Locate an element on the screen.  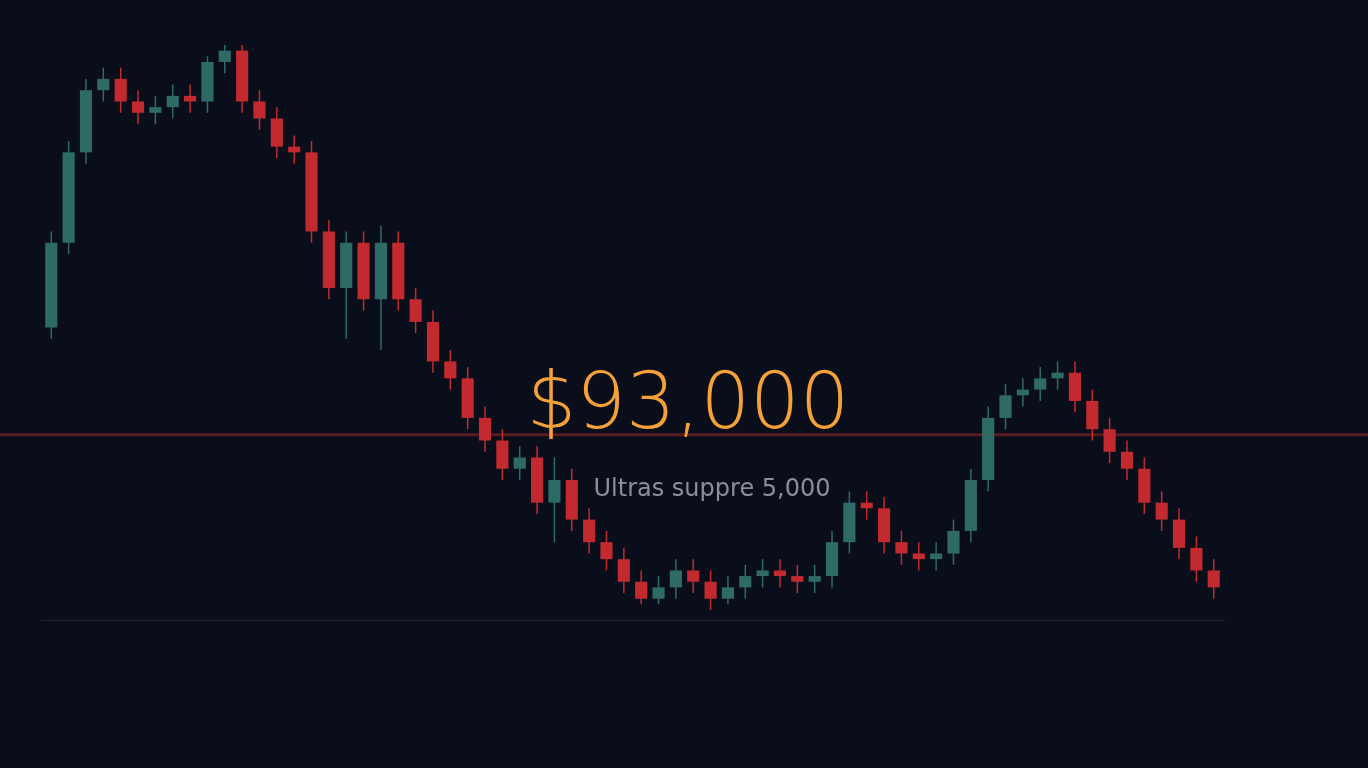
annotation: Ultras suppre 5,000 is located at coordinates (712, 488).